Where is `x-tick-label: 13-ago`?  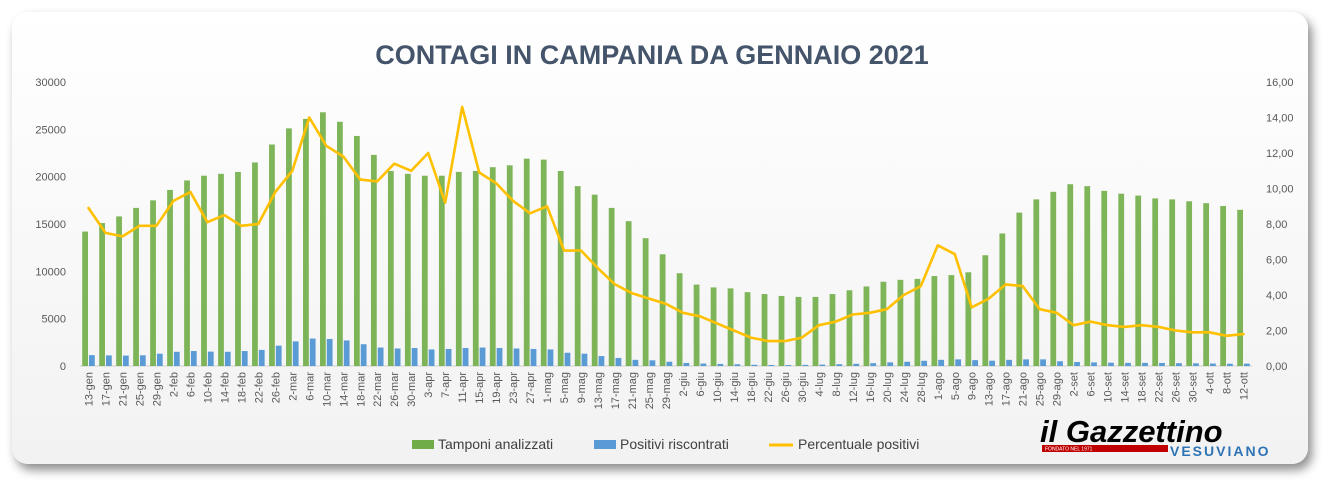 x-tick-label: 13-ago is located at coordinates (990, 389).